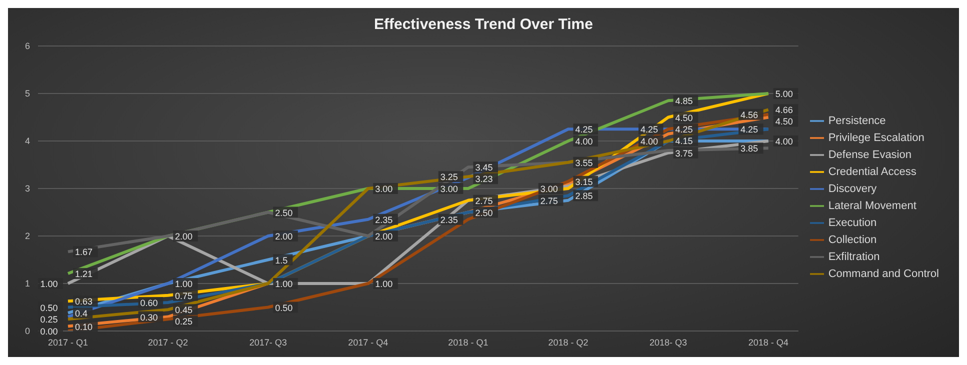 Image resolution: width=967 pixels, height=365 pixels. I want to click on x-tick-label: 2017 - Q2, so click(168, 342).